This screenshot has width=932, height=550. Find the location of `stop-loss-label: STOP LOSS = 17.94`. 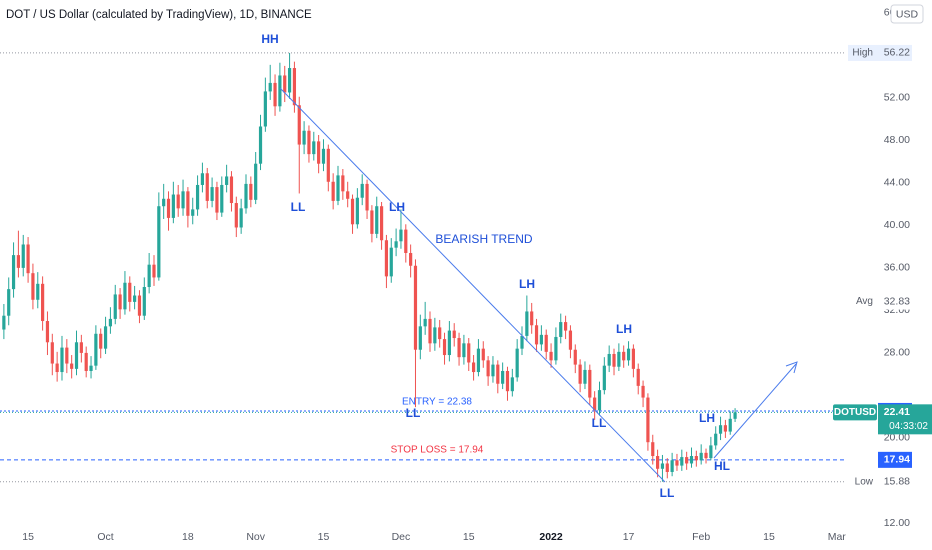

stop-loss-label: STOP LOSS = 17.94 is located at coordinates (437, 450).